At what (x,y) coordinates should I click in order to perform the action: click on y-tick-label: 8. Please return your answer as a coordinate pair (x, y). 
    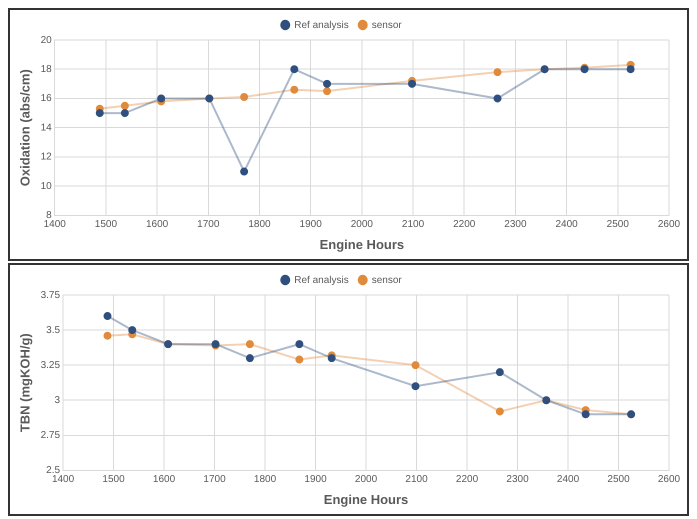
    Looking at the image, I should click on (49, 216).